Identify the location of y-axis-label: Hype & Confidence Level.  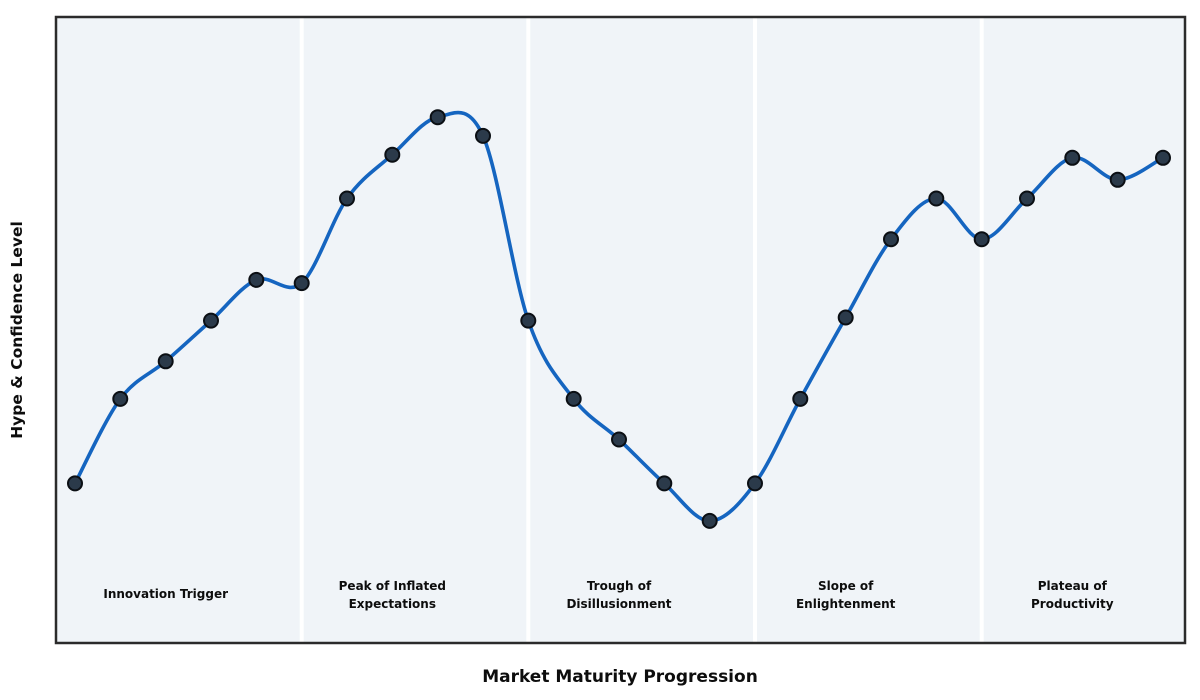
(17, 330).